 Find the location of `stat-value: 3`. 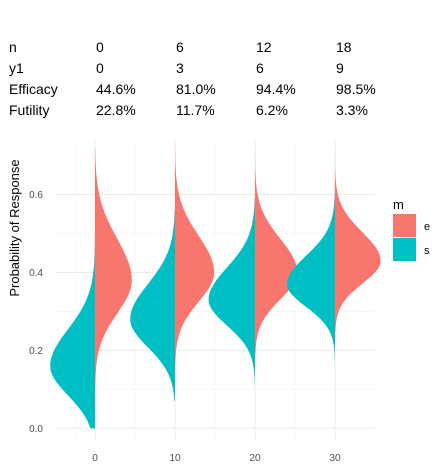

stat-value: 3 is located at coordinates (180, 68).